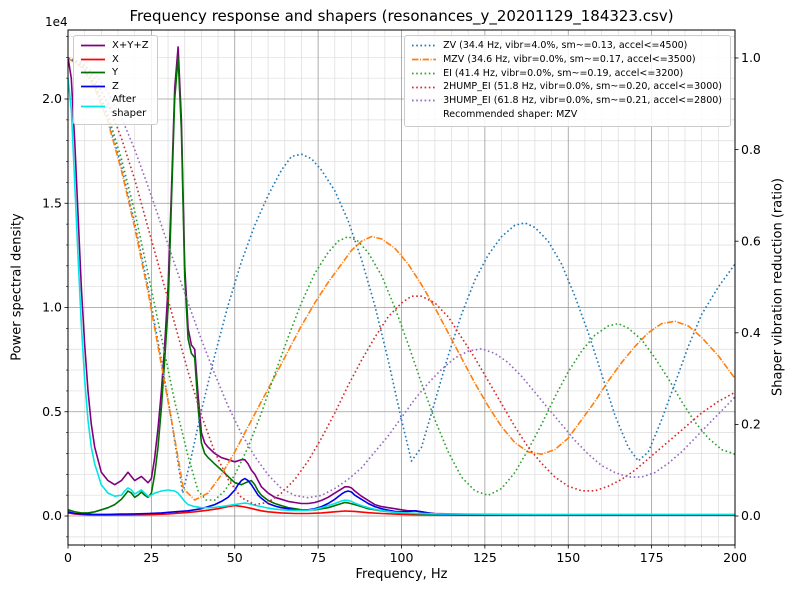 The width and height of the screenshot is (800, 600). What do you see at coordinates (93, 45) in the screenshot?
I see `legend-swatch-xyz` at bounding box center [93, 45].